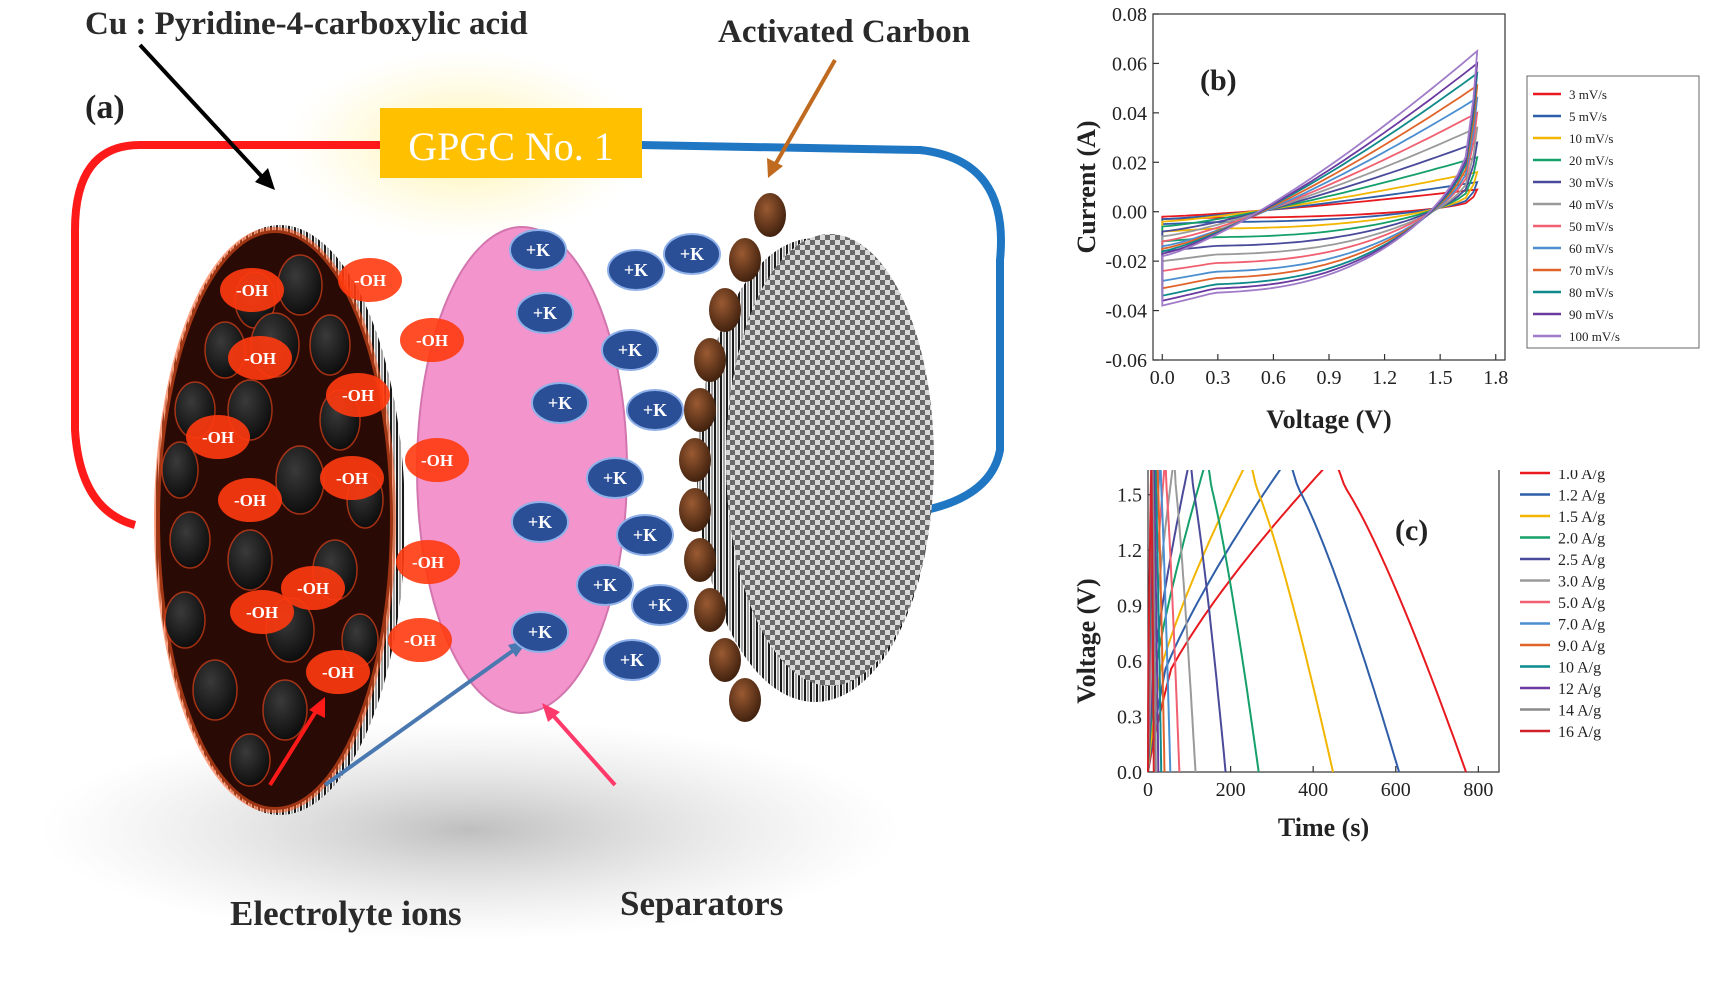 This screenshot has height=993, width=1713. Describe the element at coordinates (1313, 790) in the screenshot. I see `x-tick-label: 400` at that location.